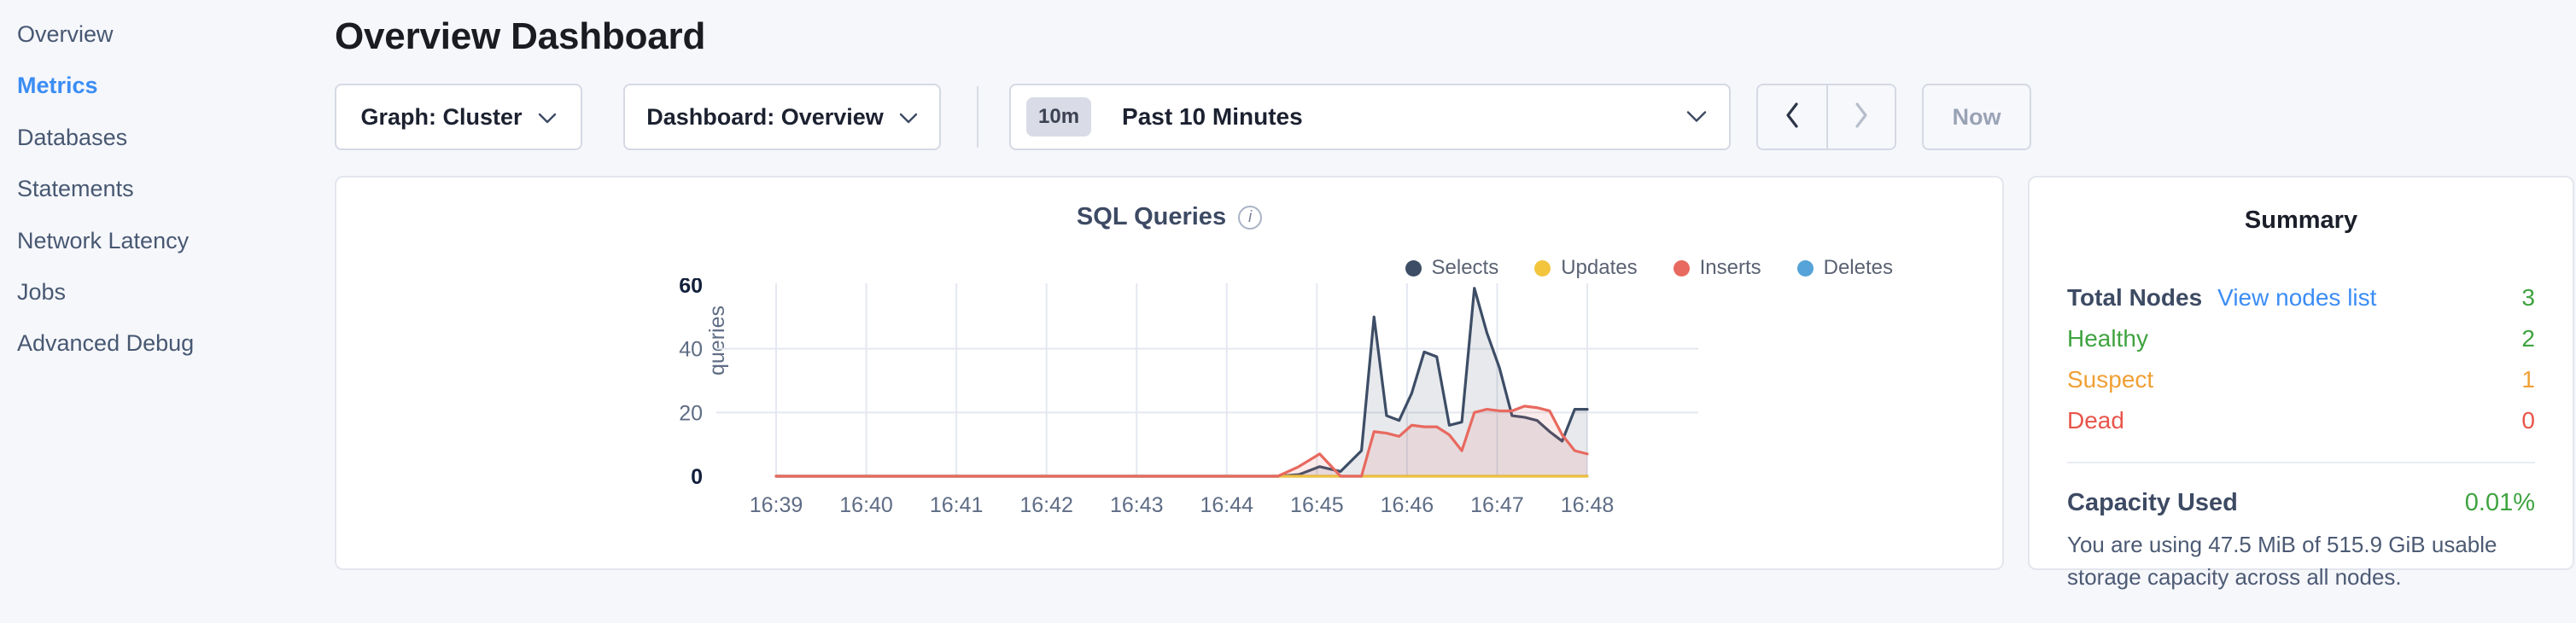 This screenshot has width=2576, height=623. What do you see at coordinates (2107, 338) in the screenshot?
I see `summary-label: Healthy` at bounding box center [2107, 338].